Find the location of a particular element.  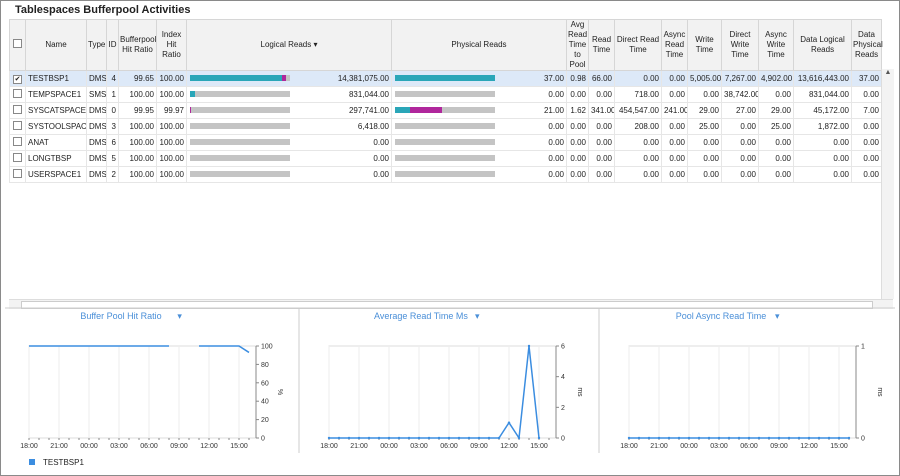

x-tick-label: 03:00 is located at coordinates (419, 446).